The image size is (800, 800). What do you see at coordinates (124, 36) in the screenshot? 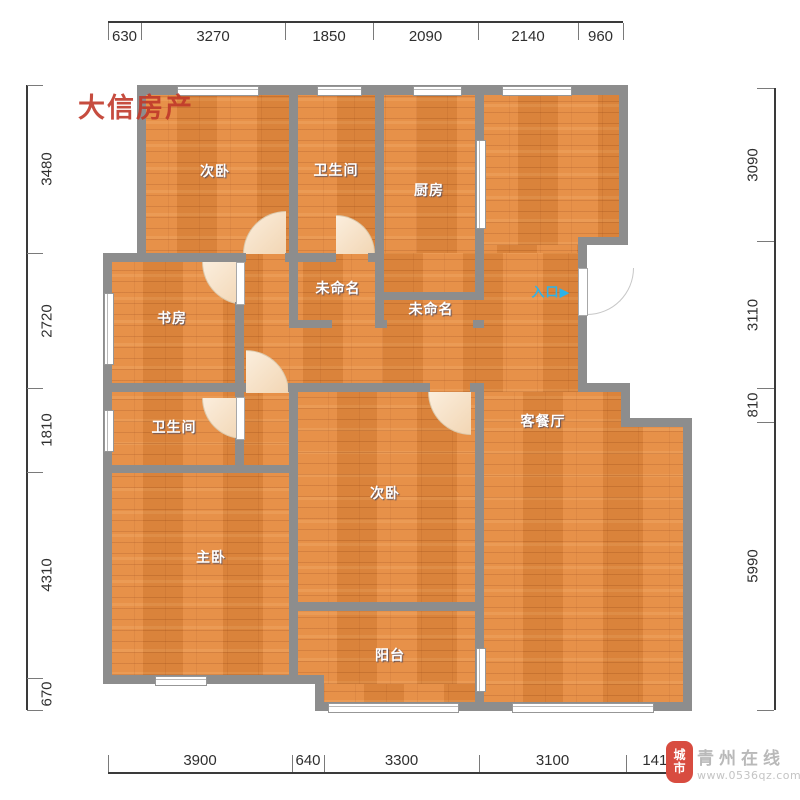
I see `dimension-value-top: 630` at bounding box center [124, 36].